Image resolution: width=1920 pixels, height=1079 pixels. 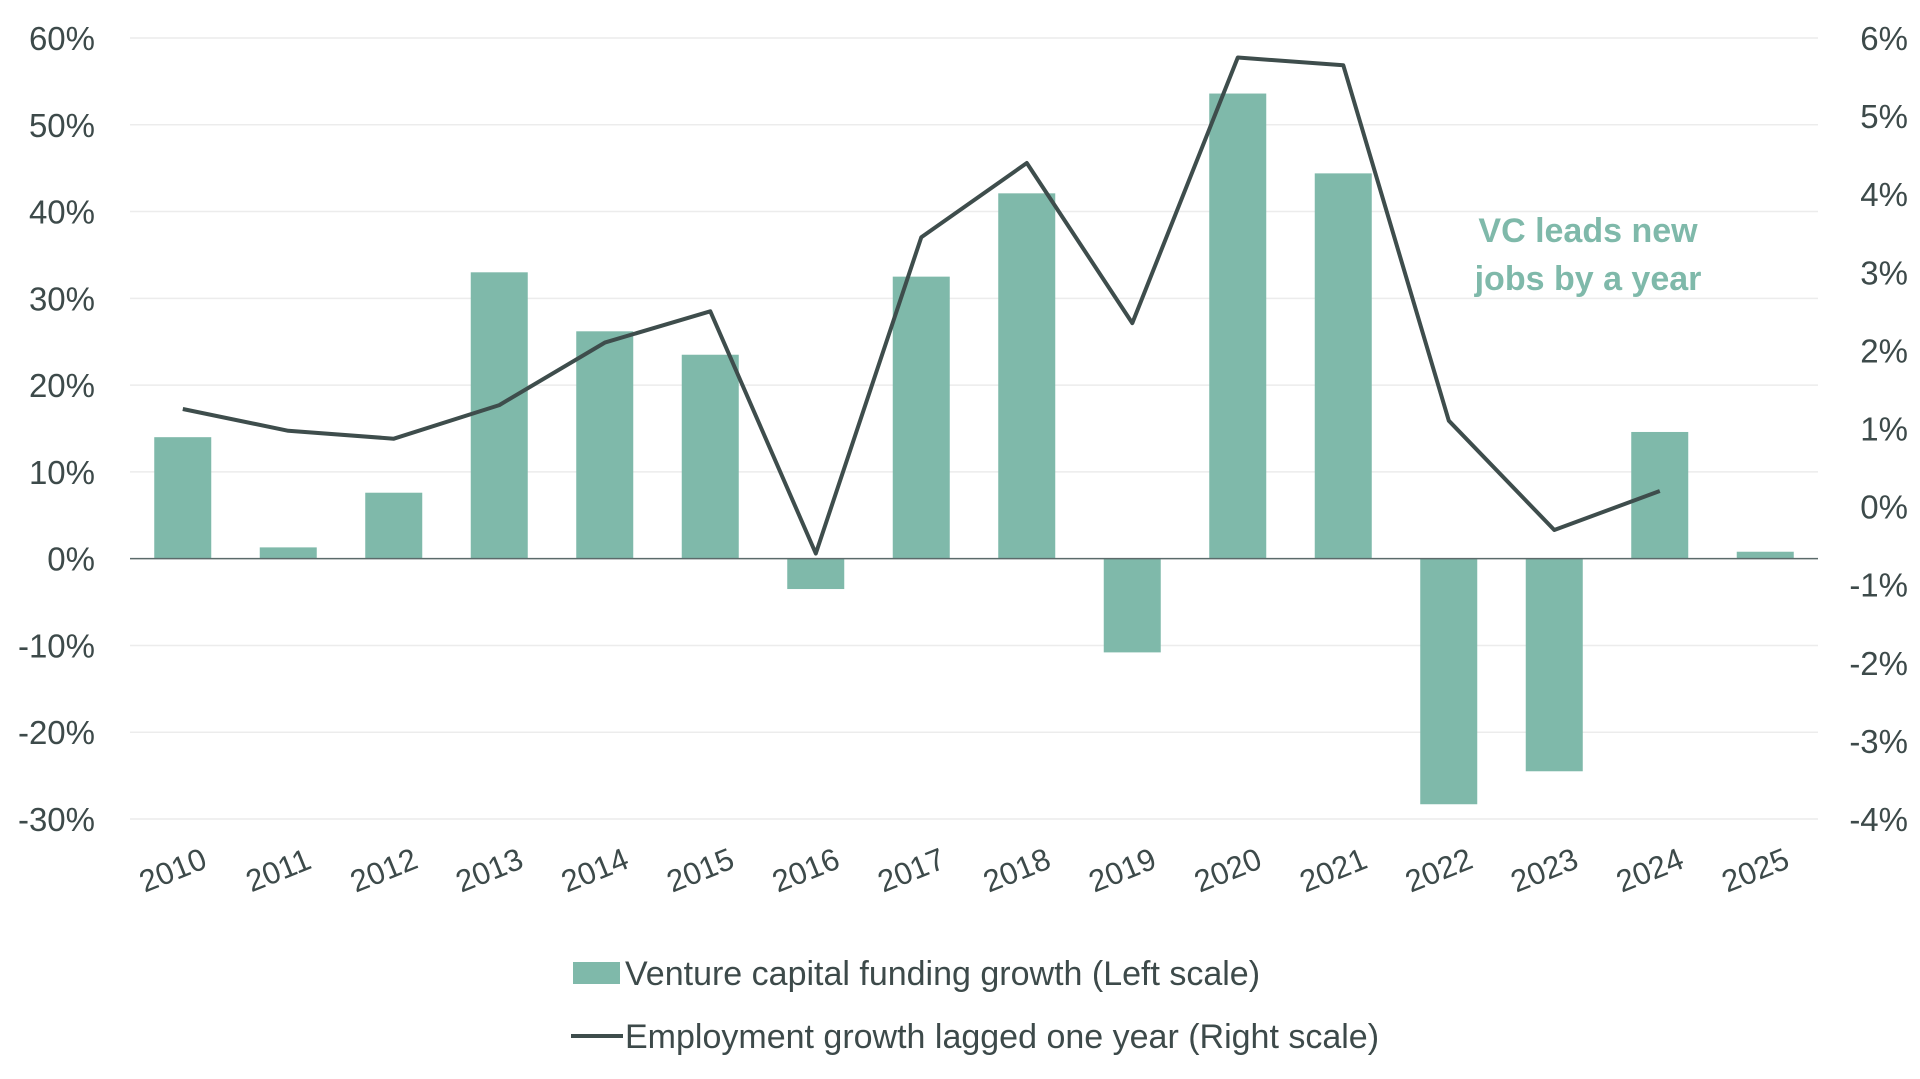 I want to click on annotation-line-1: VC leads new, so click(x=1588, y=231).